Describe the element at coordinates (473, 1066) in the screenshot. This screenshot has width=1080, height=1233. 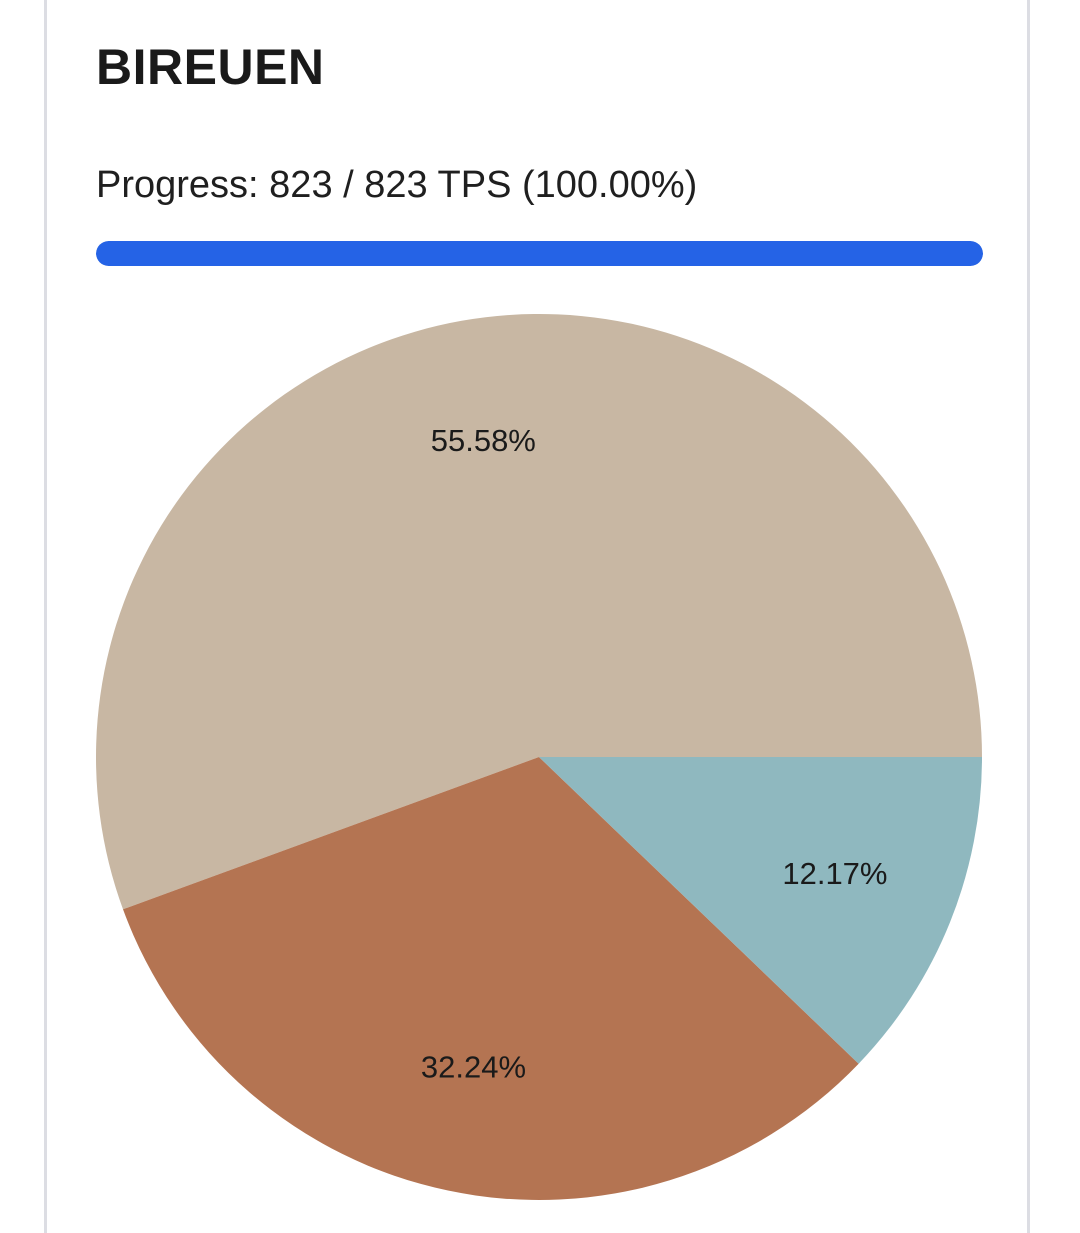
I see `pie-slice-label: 32.24%` at that location.